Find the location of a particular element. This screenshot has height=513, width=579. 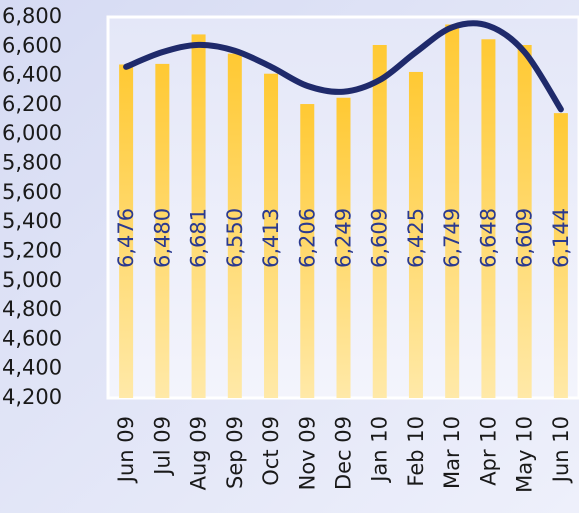

value-label: 6,648 is located at coordinates (488, 238).